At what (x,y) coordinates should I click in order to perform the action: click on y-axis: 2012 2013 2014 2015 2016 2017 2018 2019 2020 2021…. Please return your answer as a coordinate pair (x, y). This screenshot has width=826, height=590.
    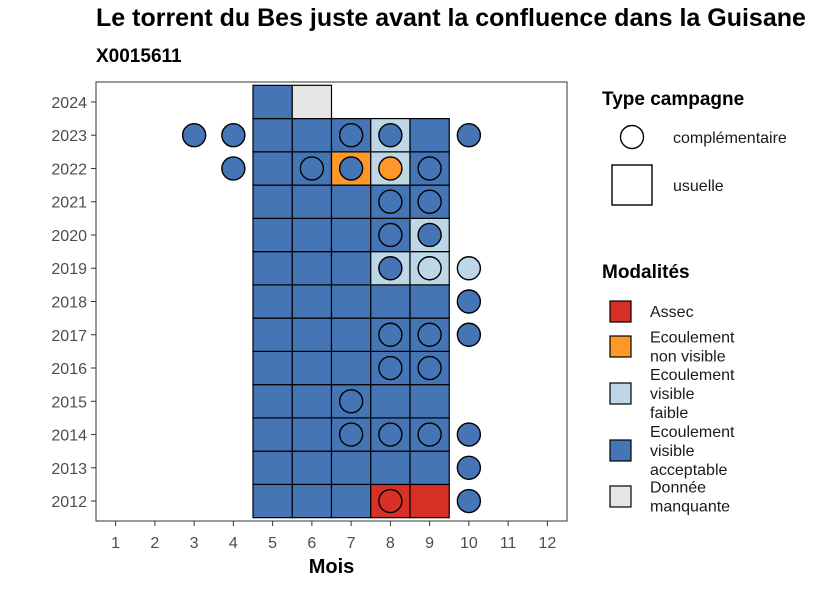
    Looking at the image, I should click on (73, 303).